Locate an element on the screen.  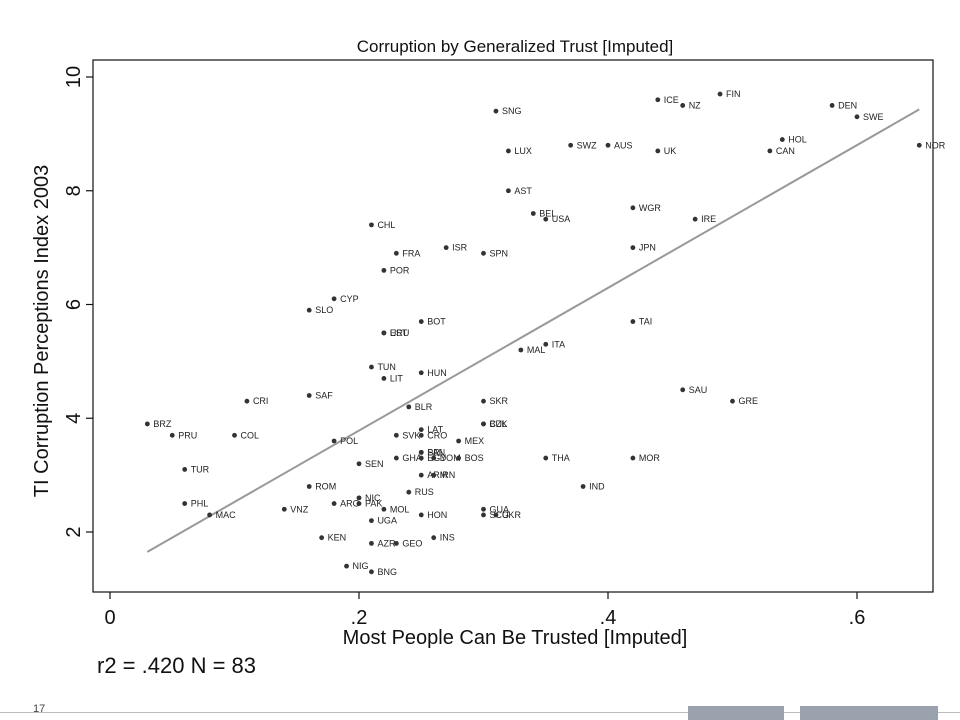
data-point-sau: SAU is located at coordinates (693, 390).